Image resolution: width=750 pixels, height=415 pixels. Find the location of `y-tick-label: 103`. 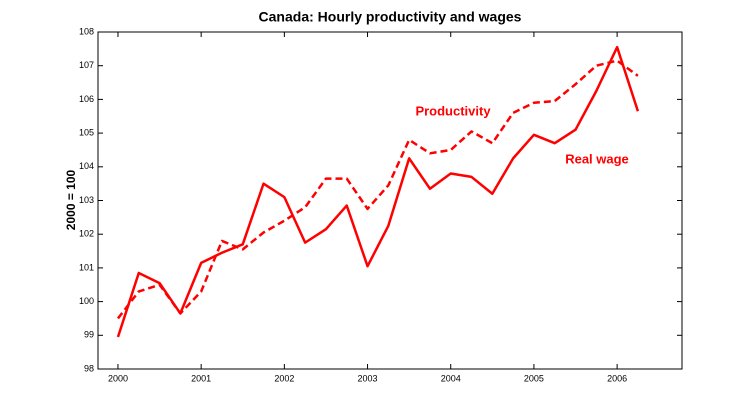

y-tick-label: 103 is located at coordinates (86, 200).